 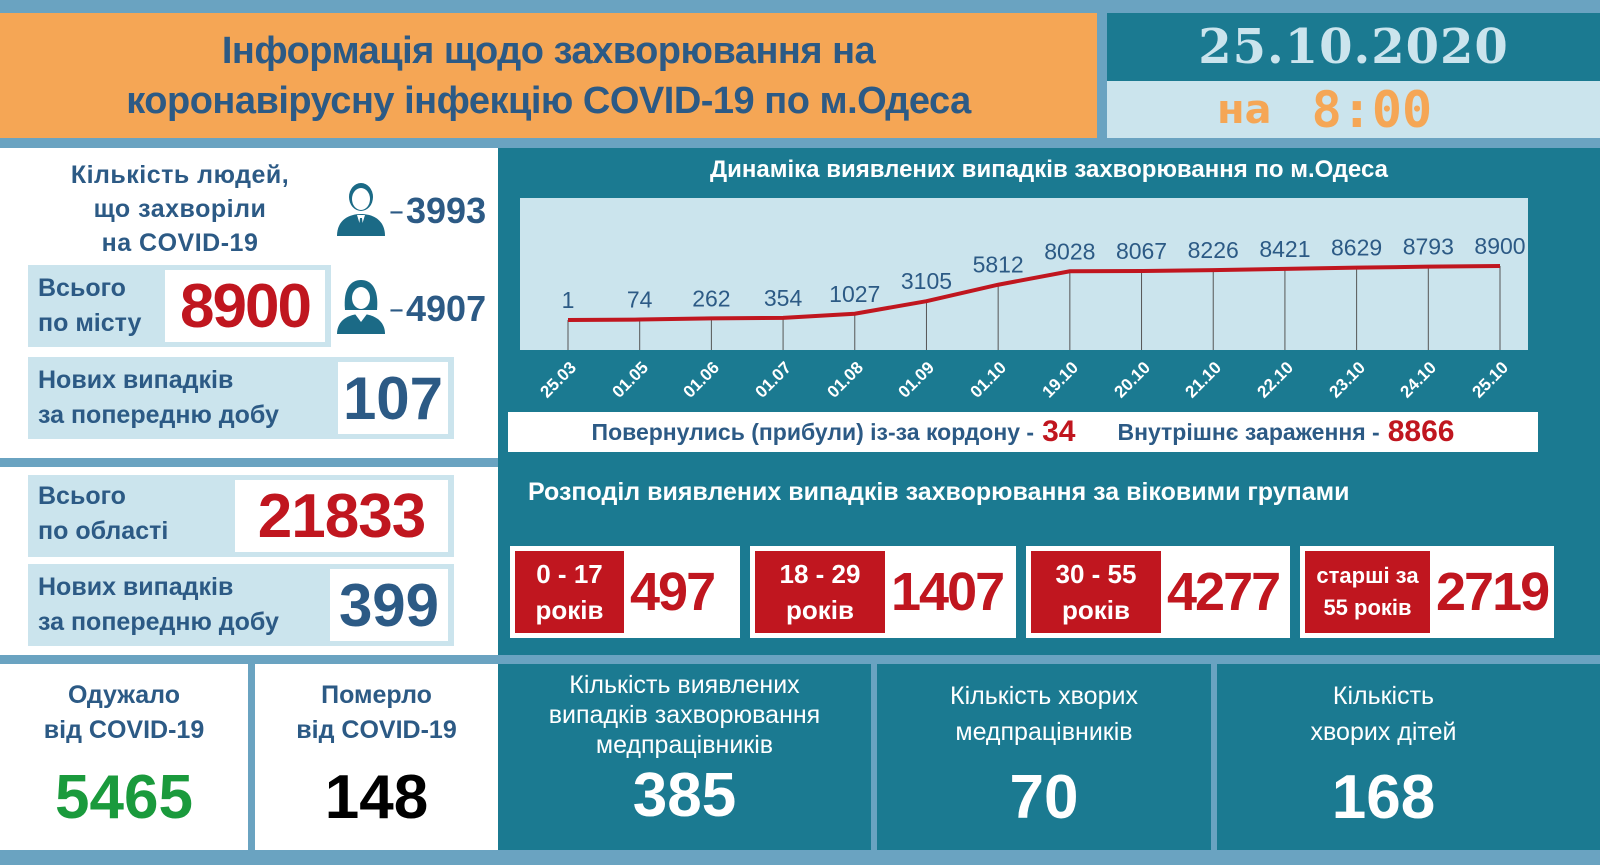 What do you see at coordinates (103, 514) in the screenshot?
I see `region-total-label: Всього по області` at bounding box center [103, 514].